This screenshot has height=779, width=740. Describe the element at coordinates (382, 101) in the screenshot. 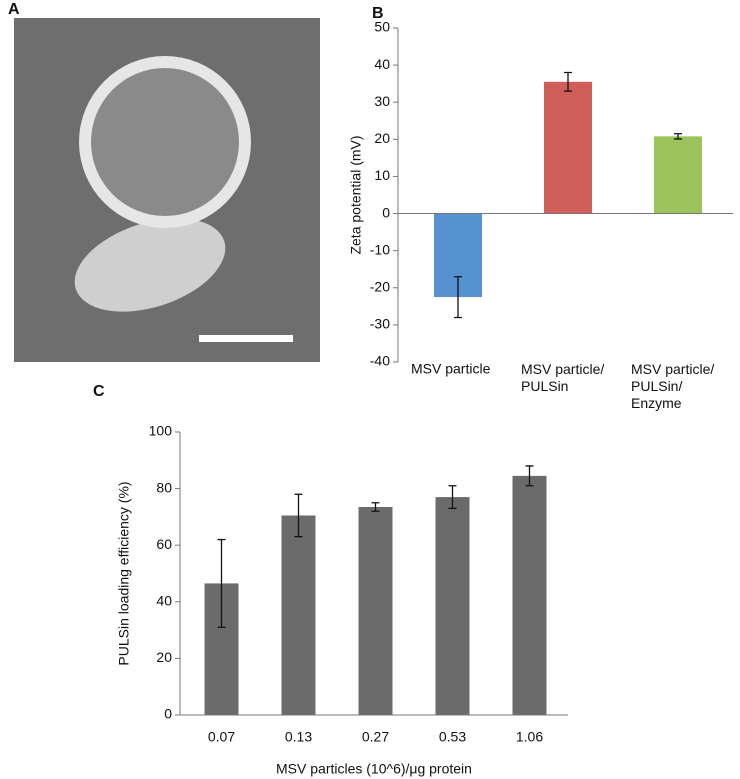

I see `y-tick-label: 30` at that location.